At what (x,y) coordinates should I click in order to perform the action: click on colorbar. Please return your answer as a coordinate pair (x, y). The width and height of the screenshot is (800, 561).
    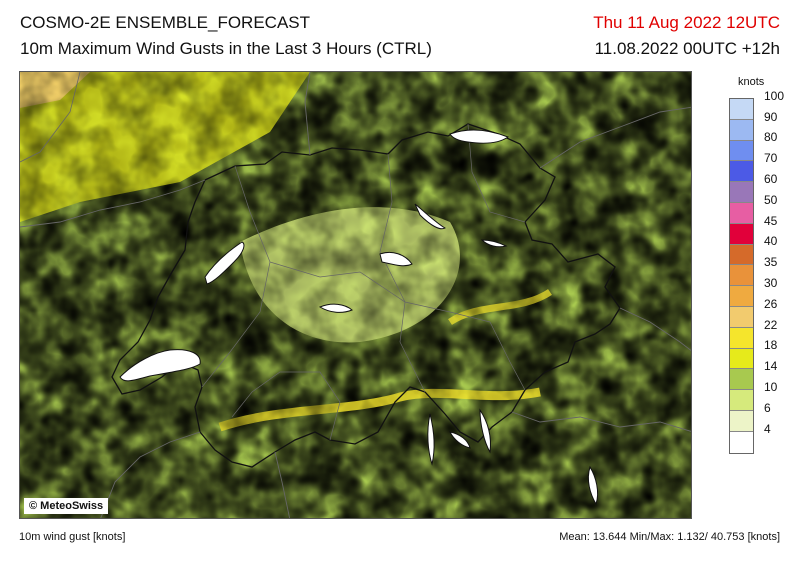
    Looking at the image, I should click on (741, 276).